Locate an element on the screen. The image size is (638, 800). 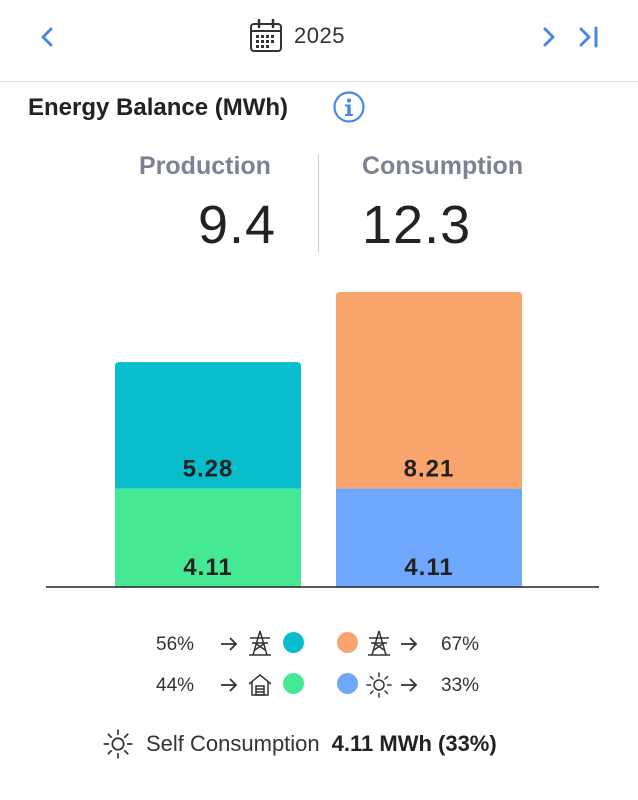
self-consumption-label: Self Consumption is located at coordinates (233, 743).